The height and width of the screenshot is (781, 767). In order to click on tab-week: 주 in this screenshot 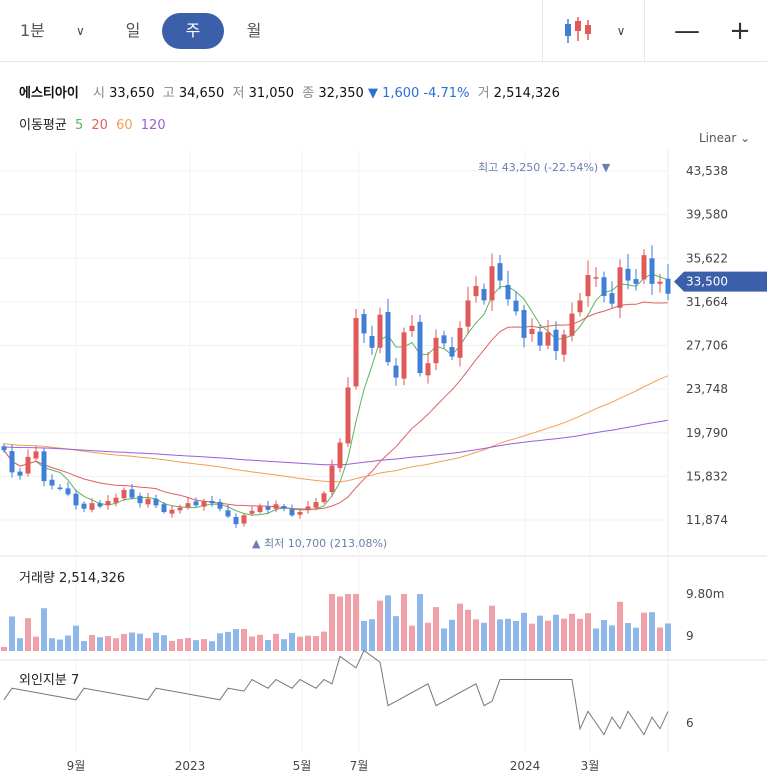, I will do `click(193, 31)`.